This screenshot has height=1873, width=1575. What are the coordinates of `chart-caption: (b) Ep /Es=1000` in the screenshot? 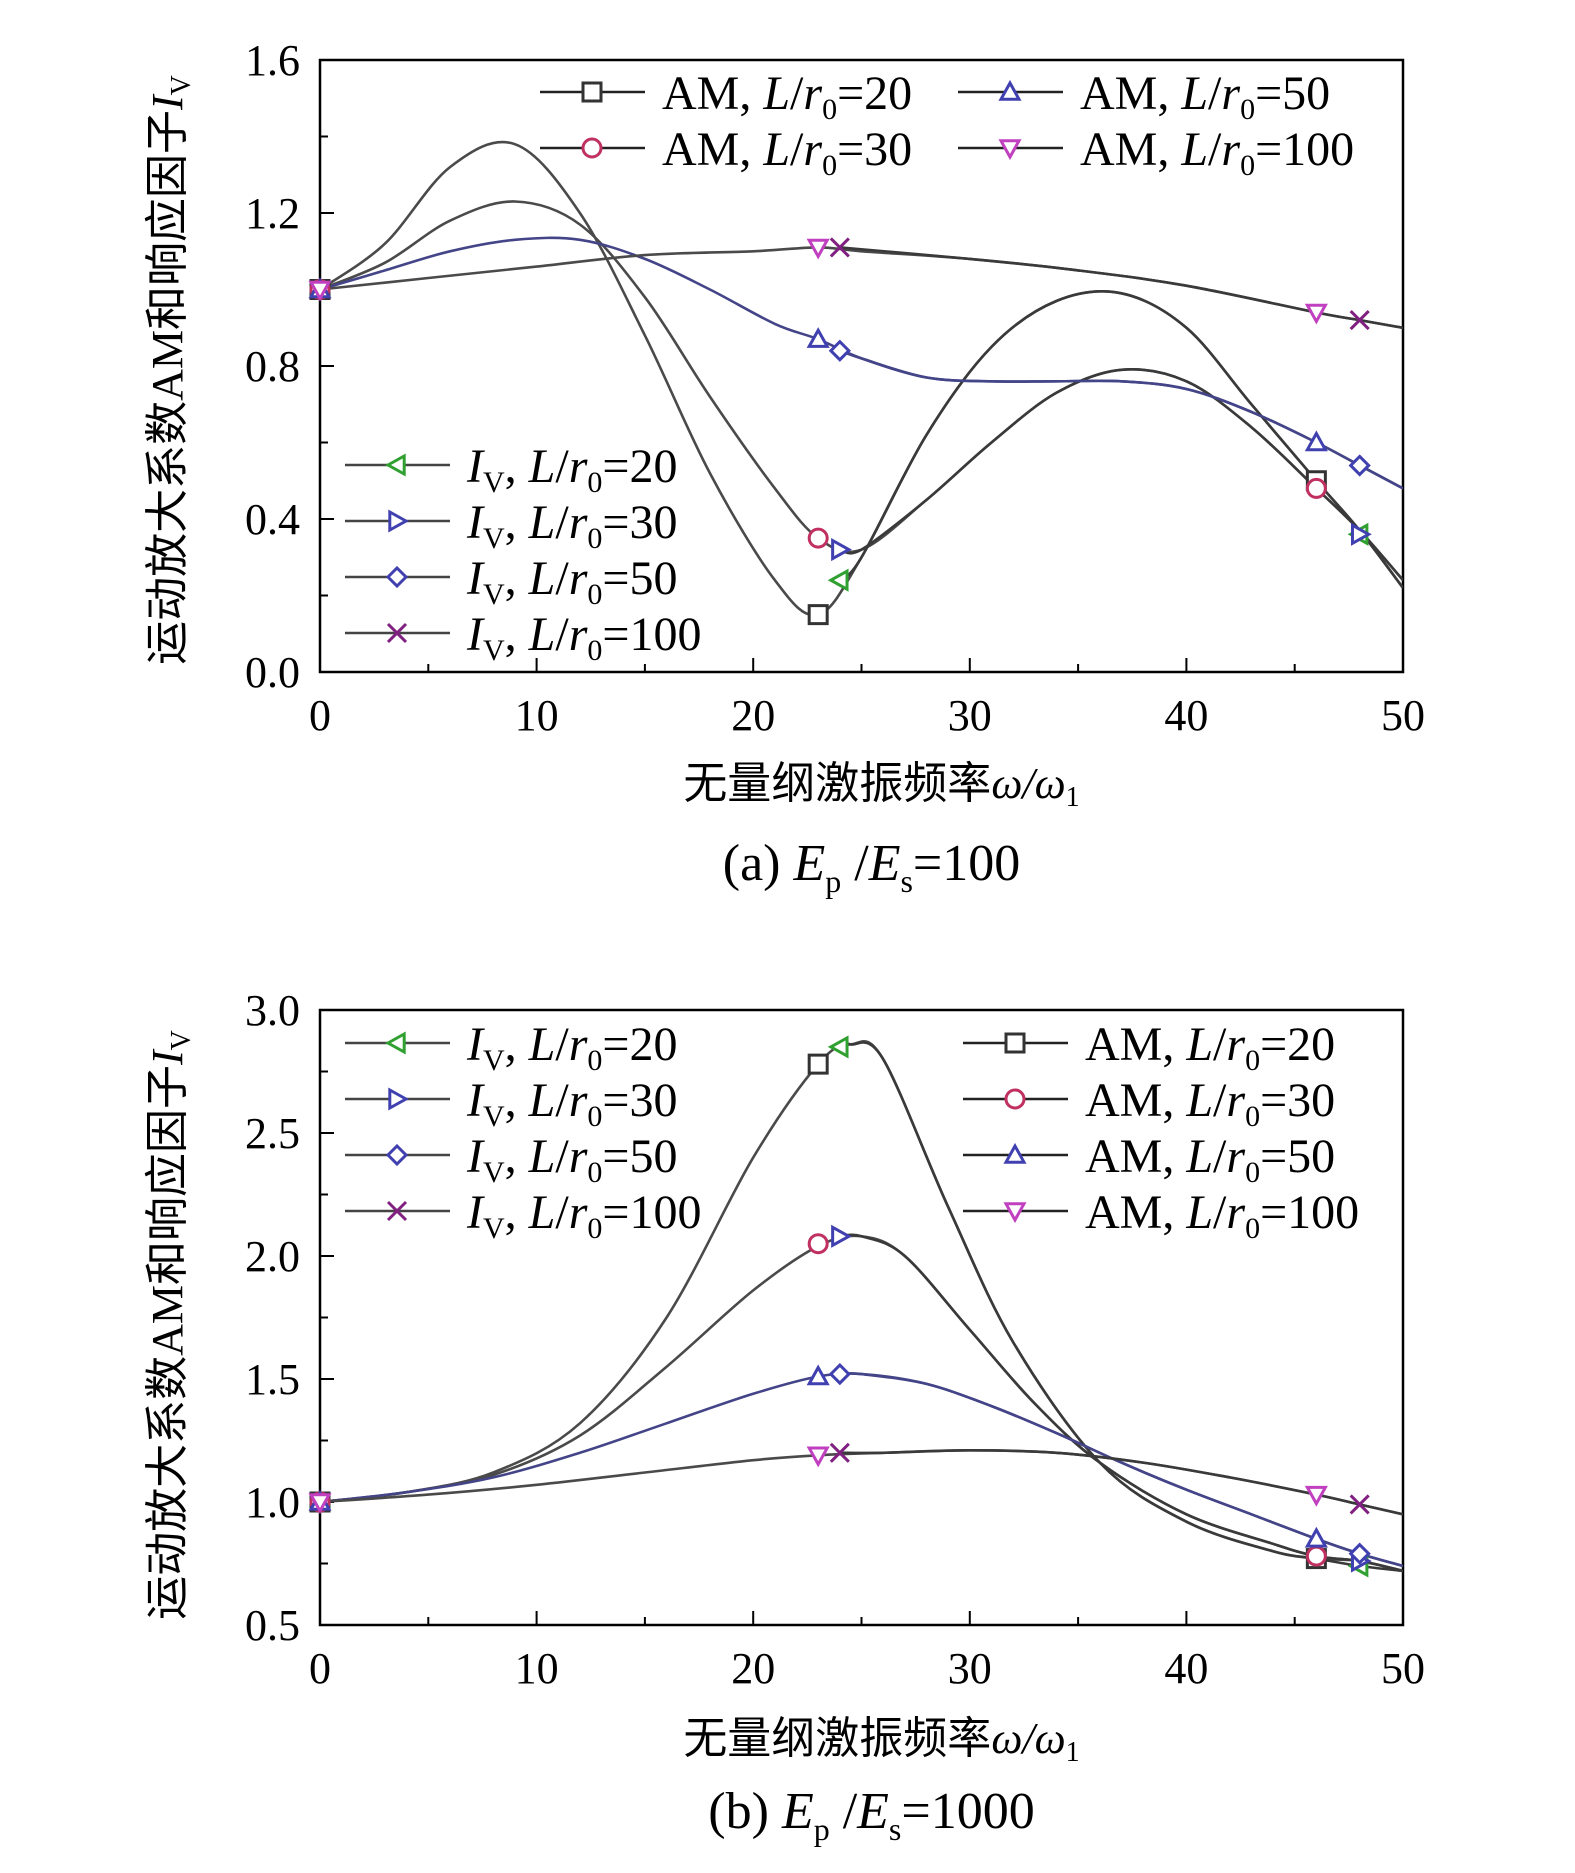 It's located at (871, 1815).